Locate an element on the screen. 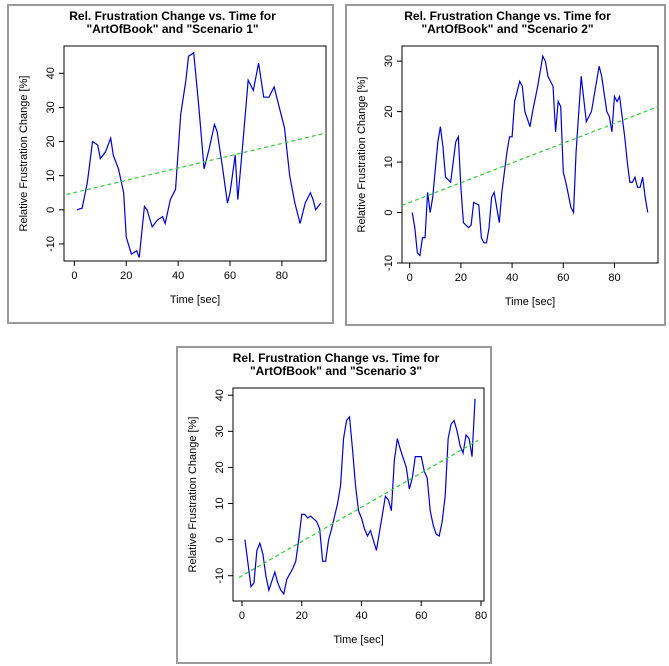 The image size is (669, 666). chart-title: "ArtOfBook" and "Scenario 1" is located at coordinates (172, 29).